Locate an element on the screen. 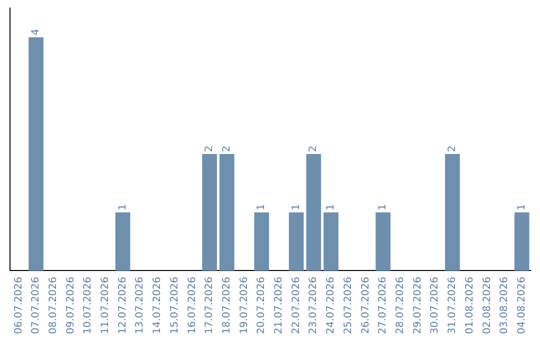 This screenshot has height=340, width=540. x-tick-label: 23.07.2026 is located at coordinates (314, 305).